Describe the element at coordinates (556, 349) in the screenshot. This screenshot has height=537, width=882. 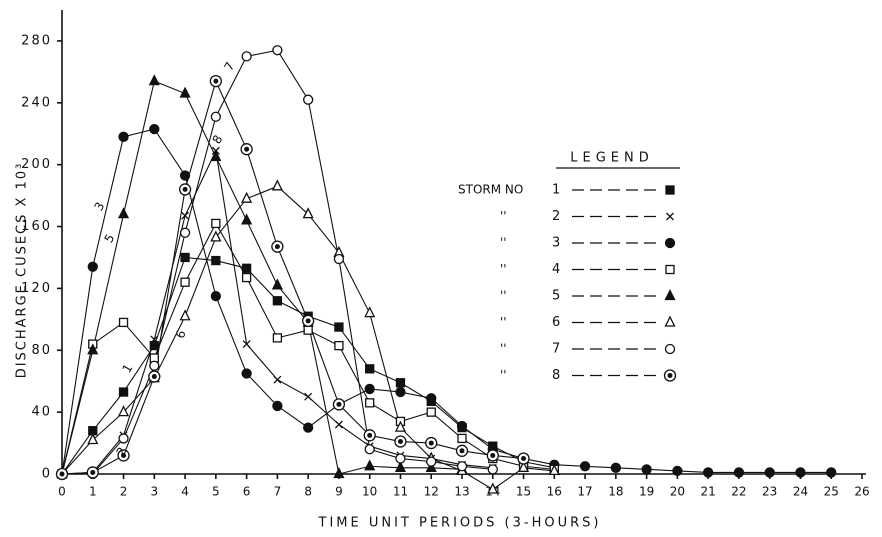
I see `legend-entry: 7` at that location.